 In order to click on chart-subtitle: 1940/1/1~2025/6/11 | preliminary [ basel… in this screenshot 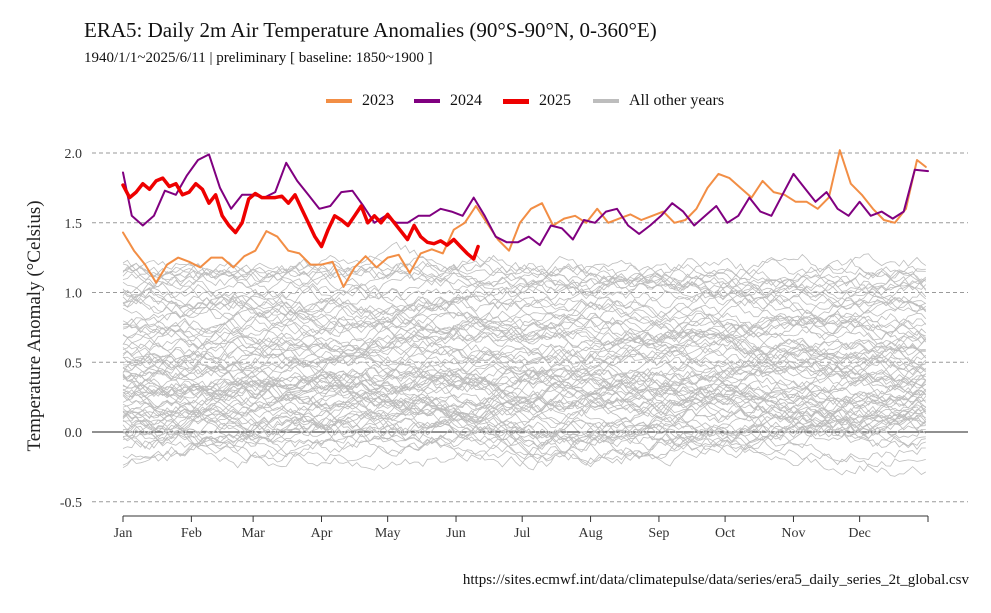, I will do `click(258, 58)`.